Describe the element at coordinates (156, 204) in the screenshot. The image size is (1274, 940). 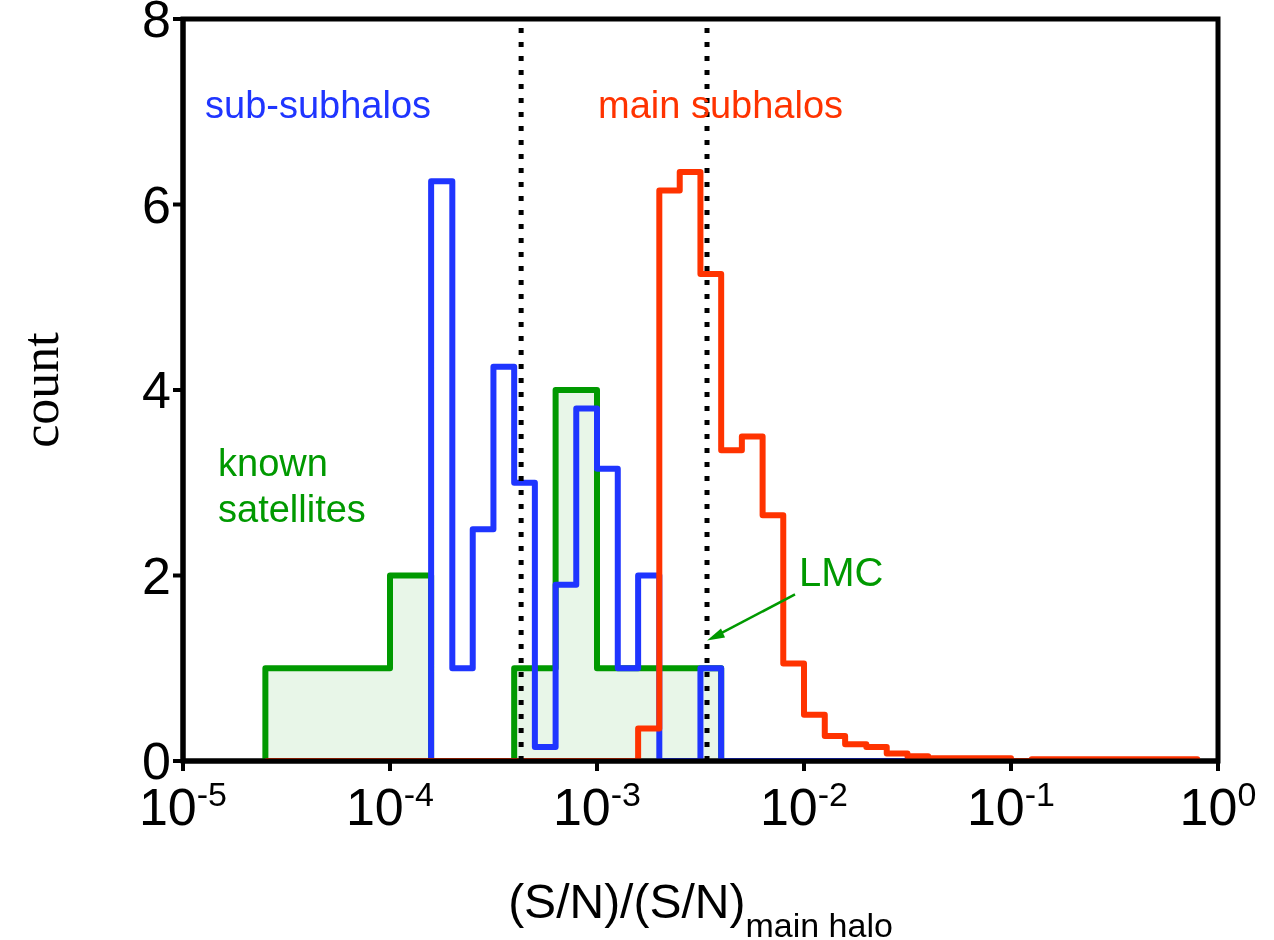
I see `y-tick-label: 6` at that location.